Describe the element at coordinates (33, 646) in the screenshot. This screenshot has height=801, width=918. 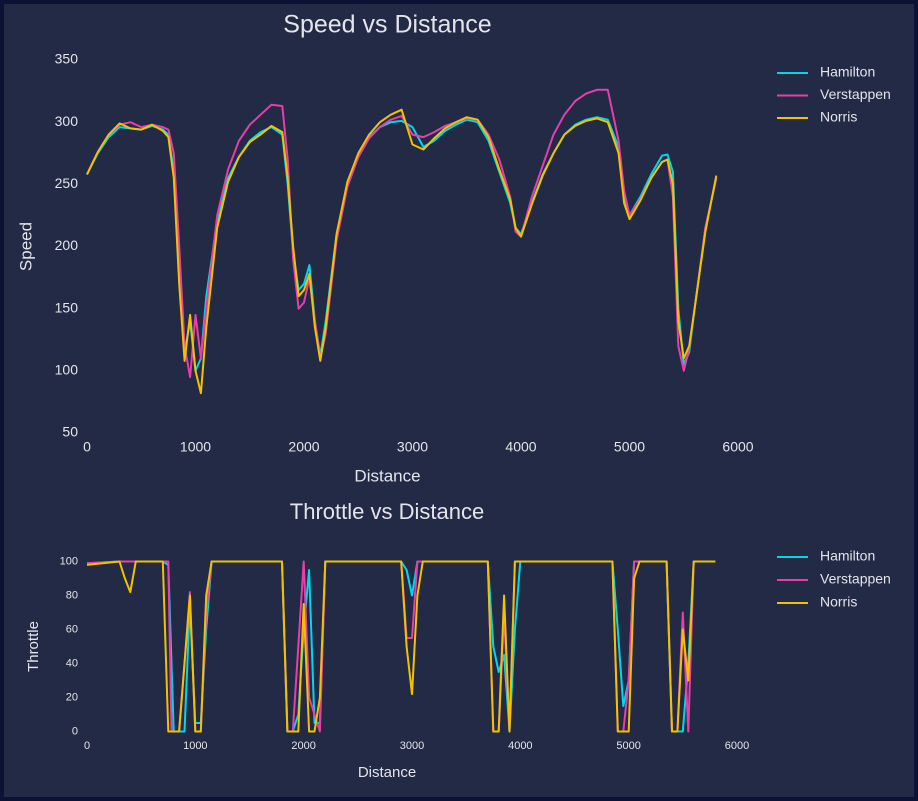
I see `y-axis-label: Throttle` at that location.